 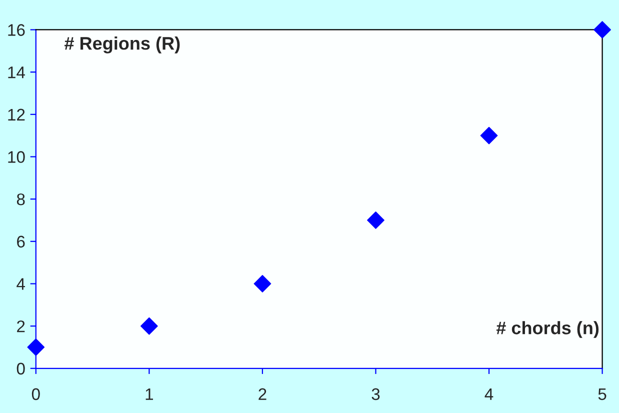 What do you see at coordinates (376, 394) in the screenshot?
I see `x-tick-label: 3` at bounding box center [376, 394].